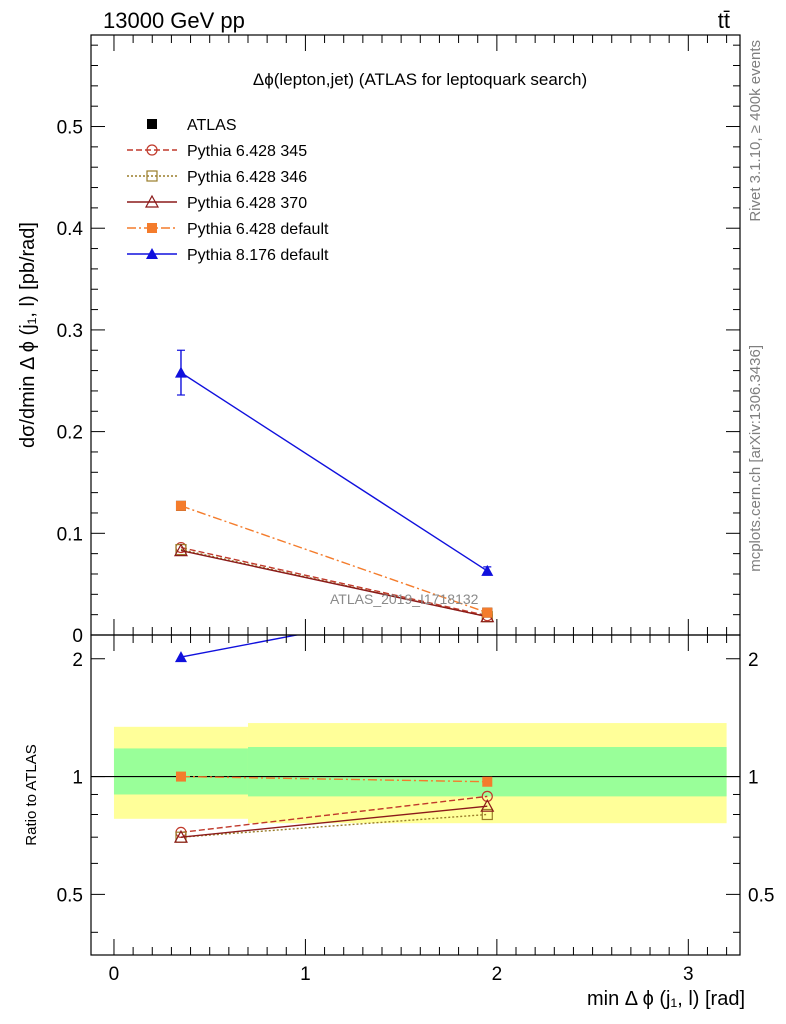  Describe the element at coordinates (761, 895) in the screenshot. I see `ratio-y-tick-label-right: 0.5` at that location.